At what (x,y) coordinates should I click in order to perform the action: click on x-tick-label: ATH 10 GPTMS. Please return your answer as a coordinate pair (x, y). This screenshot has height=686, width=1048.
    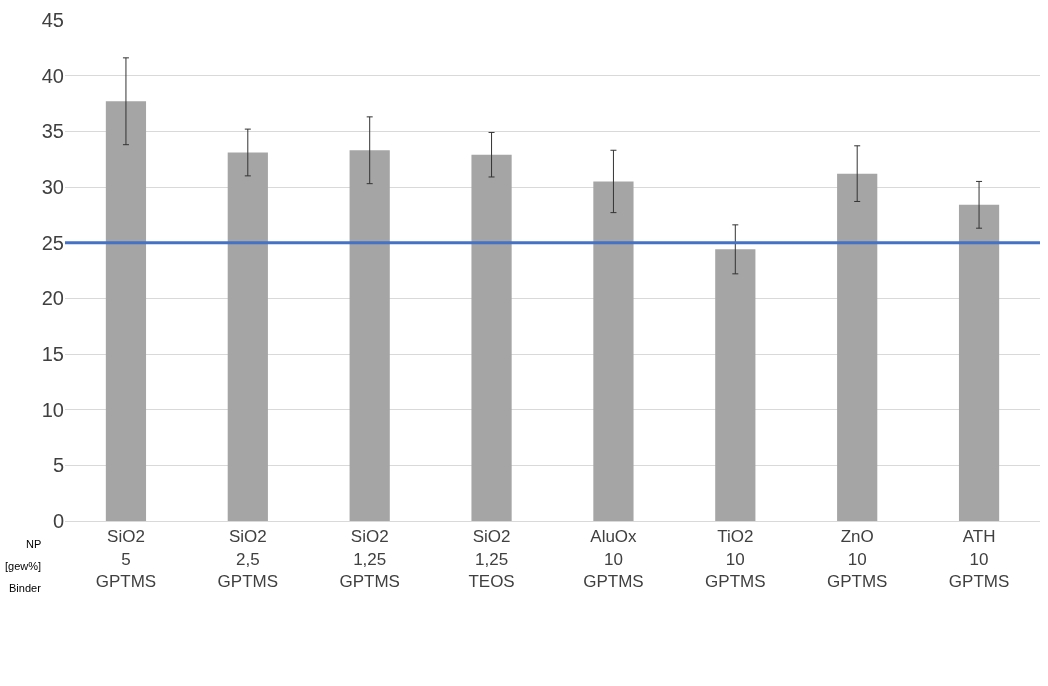
    Looking at the image, I should click on (979, 559).